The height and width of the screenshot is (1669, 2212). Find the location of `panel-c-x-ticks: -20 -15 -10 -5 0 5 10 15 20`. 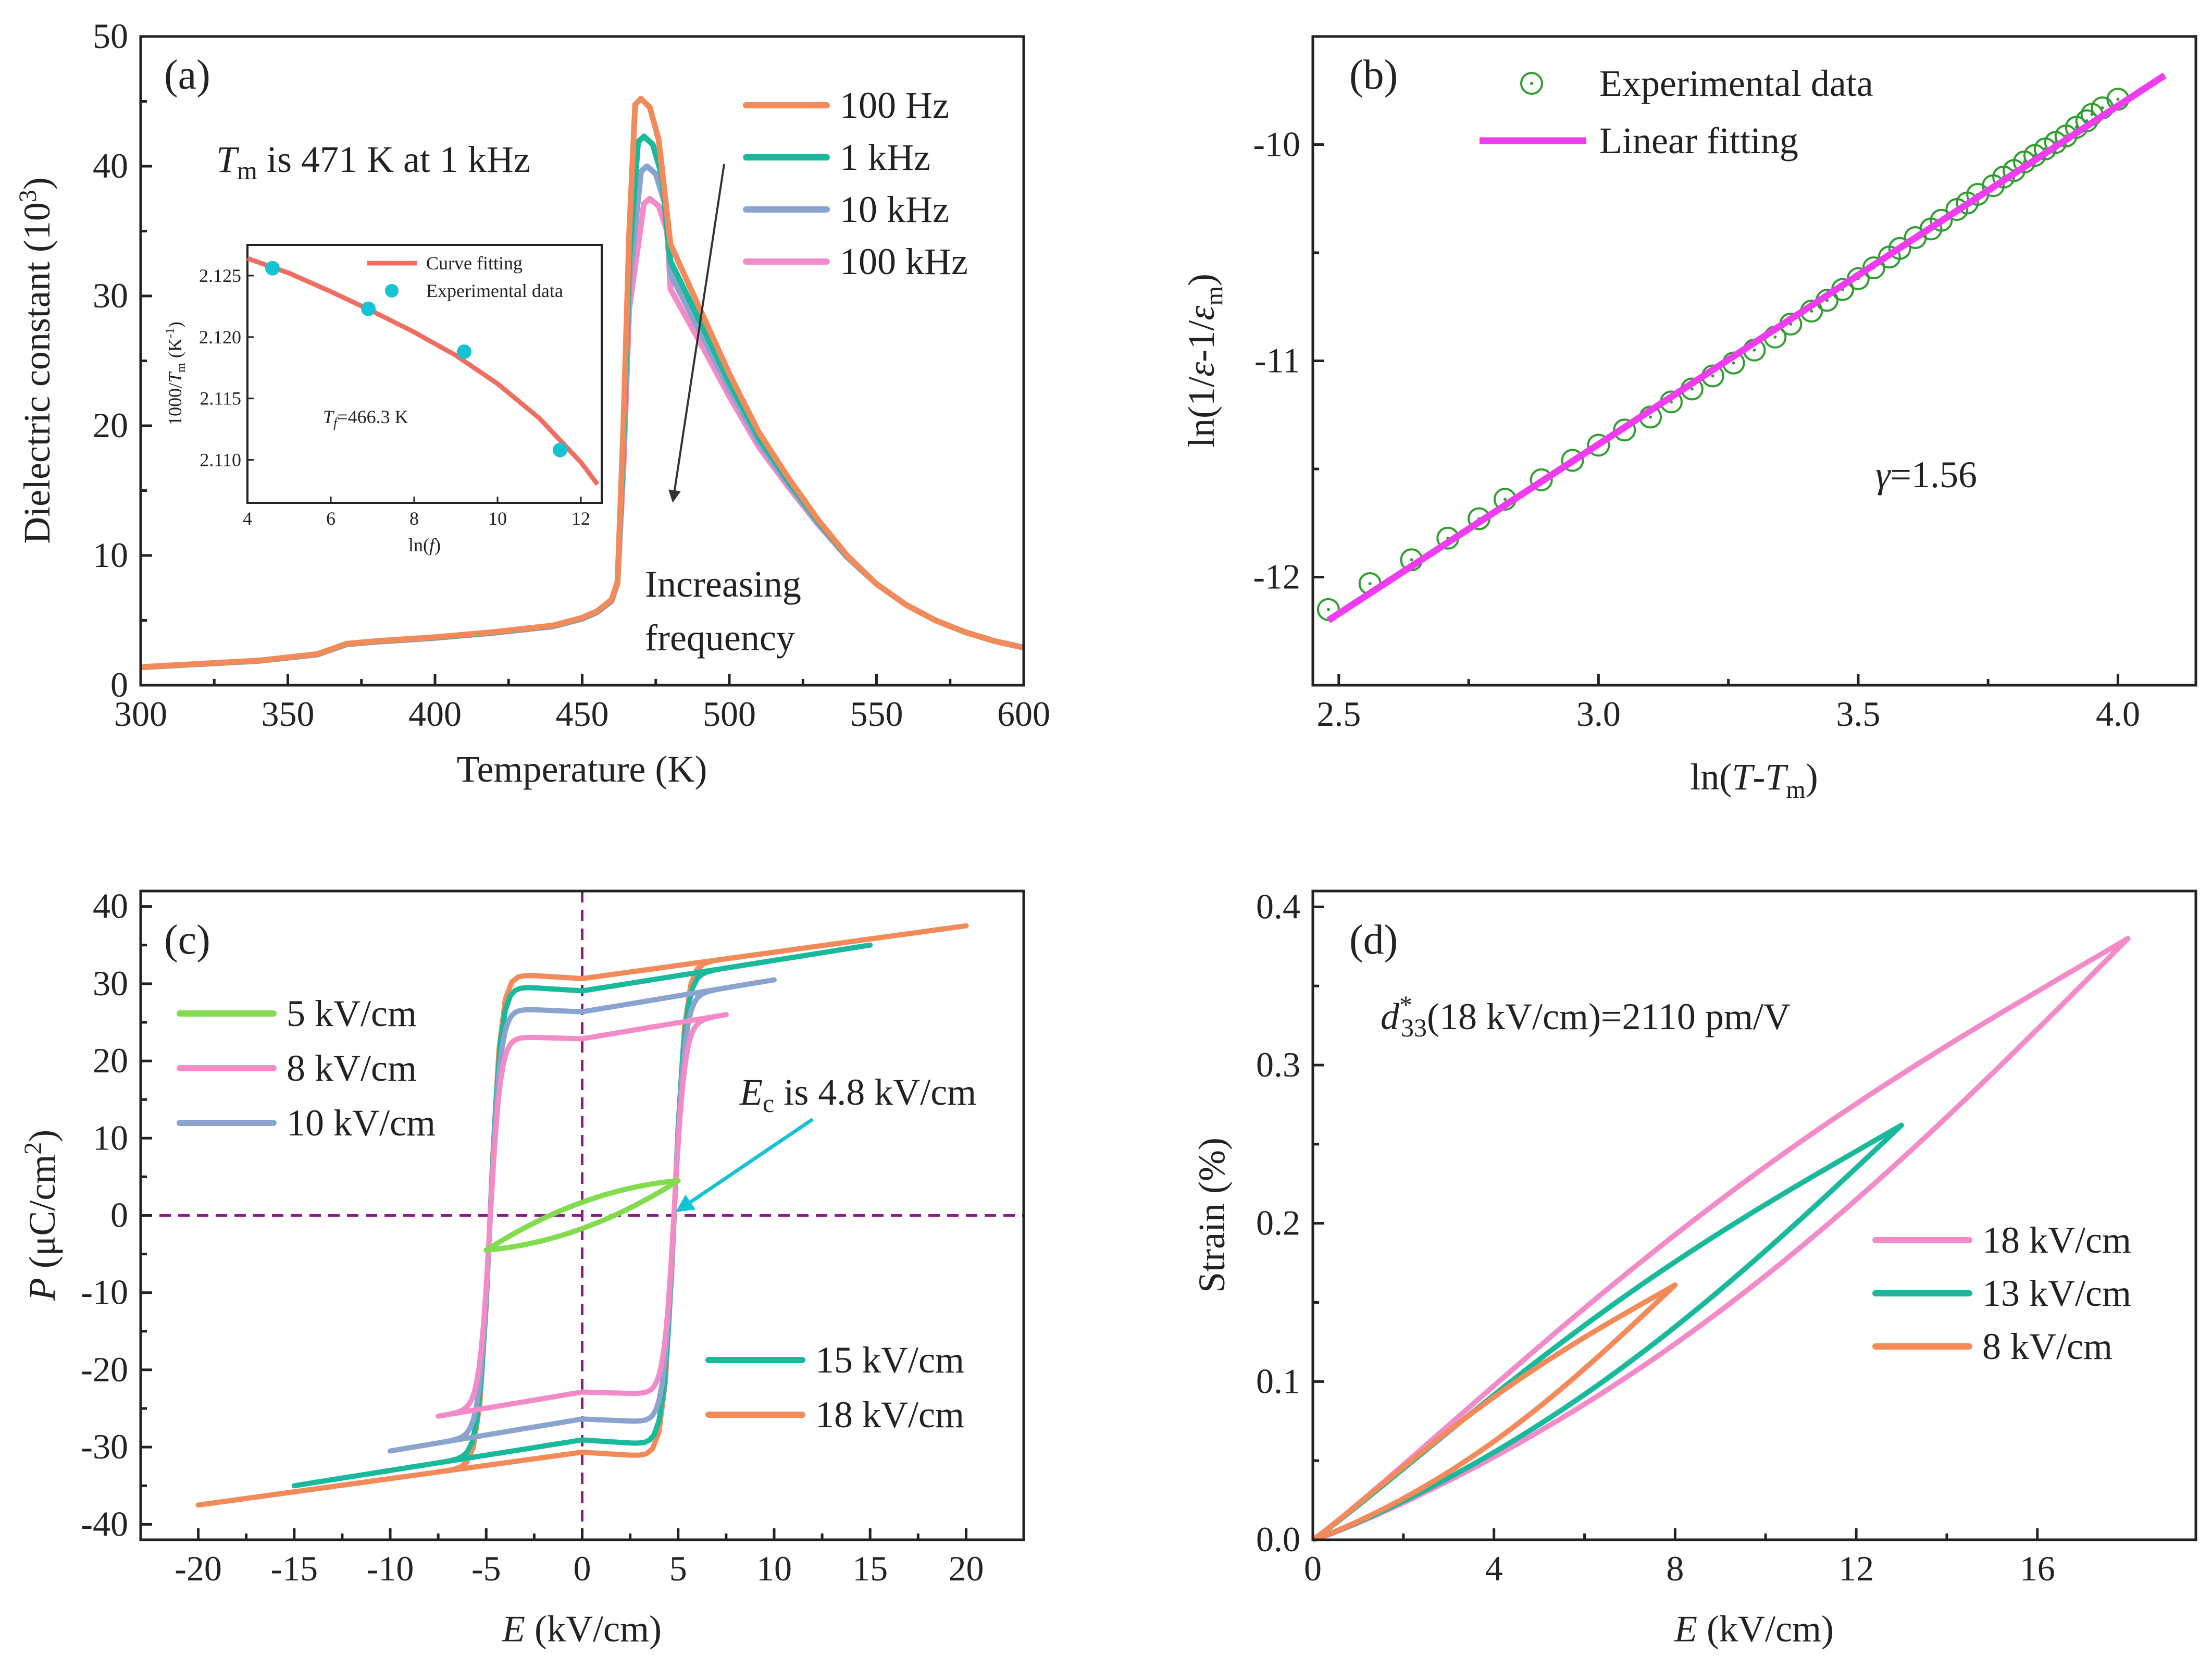

panel-c-x-ticks: -20 -15 -10 -5 0 5 10 15 20 is located at coordinates (579, 1558).